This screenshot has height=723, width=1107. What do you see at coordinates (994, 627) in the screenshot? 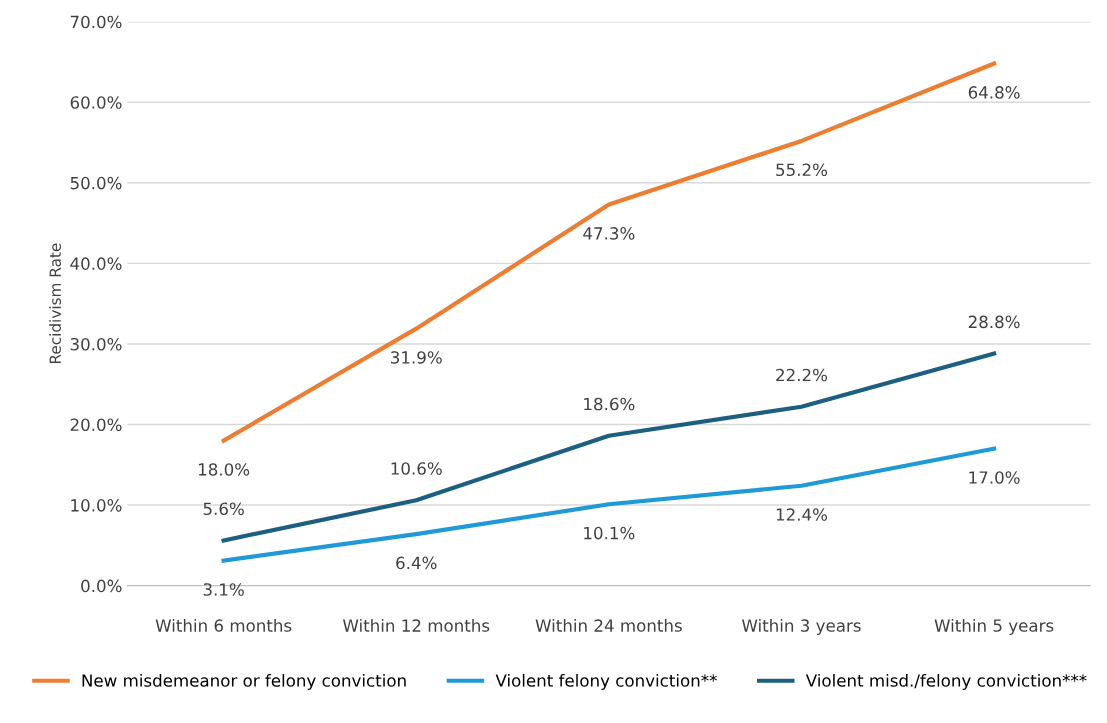
I see `x-tick-label: Within 5 years` at bounding box center [994, 627].